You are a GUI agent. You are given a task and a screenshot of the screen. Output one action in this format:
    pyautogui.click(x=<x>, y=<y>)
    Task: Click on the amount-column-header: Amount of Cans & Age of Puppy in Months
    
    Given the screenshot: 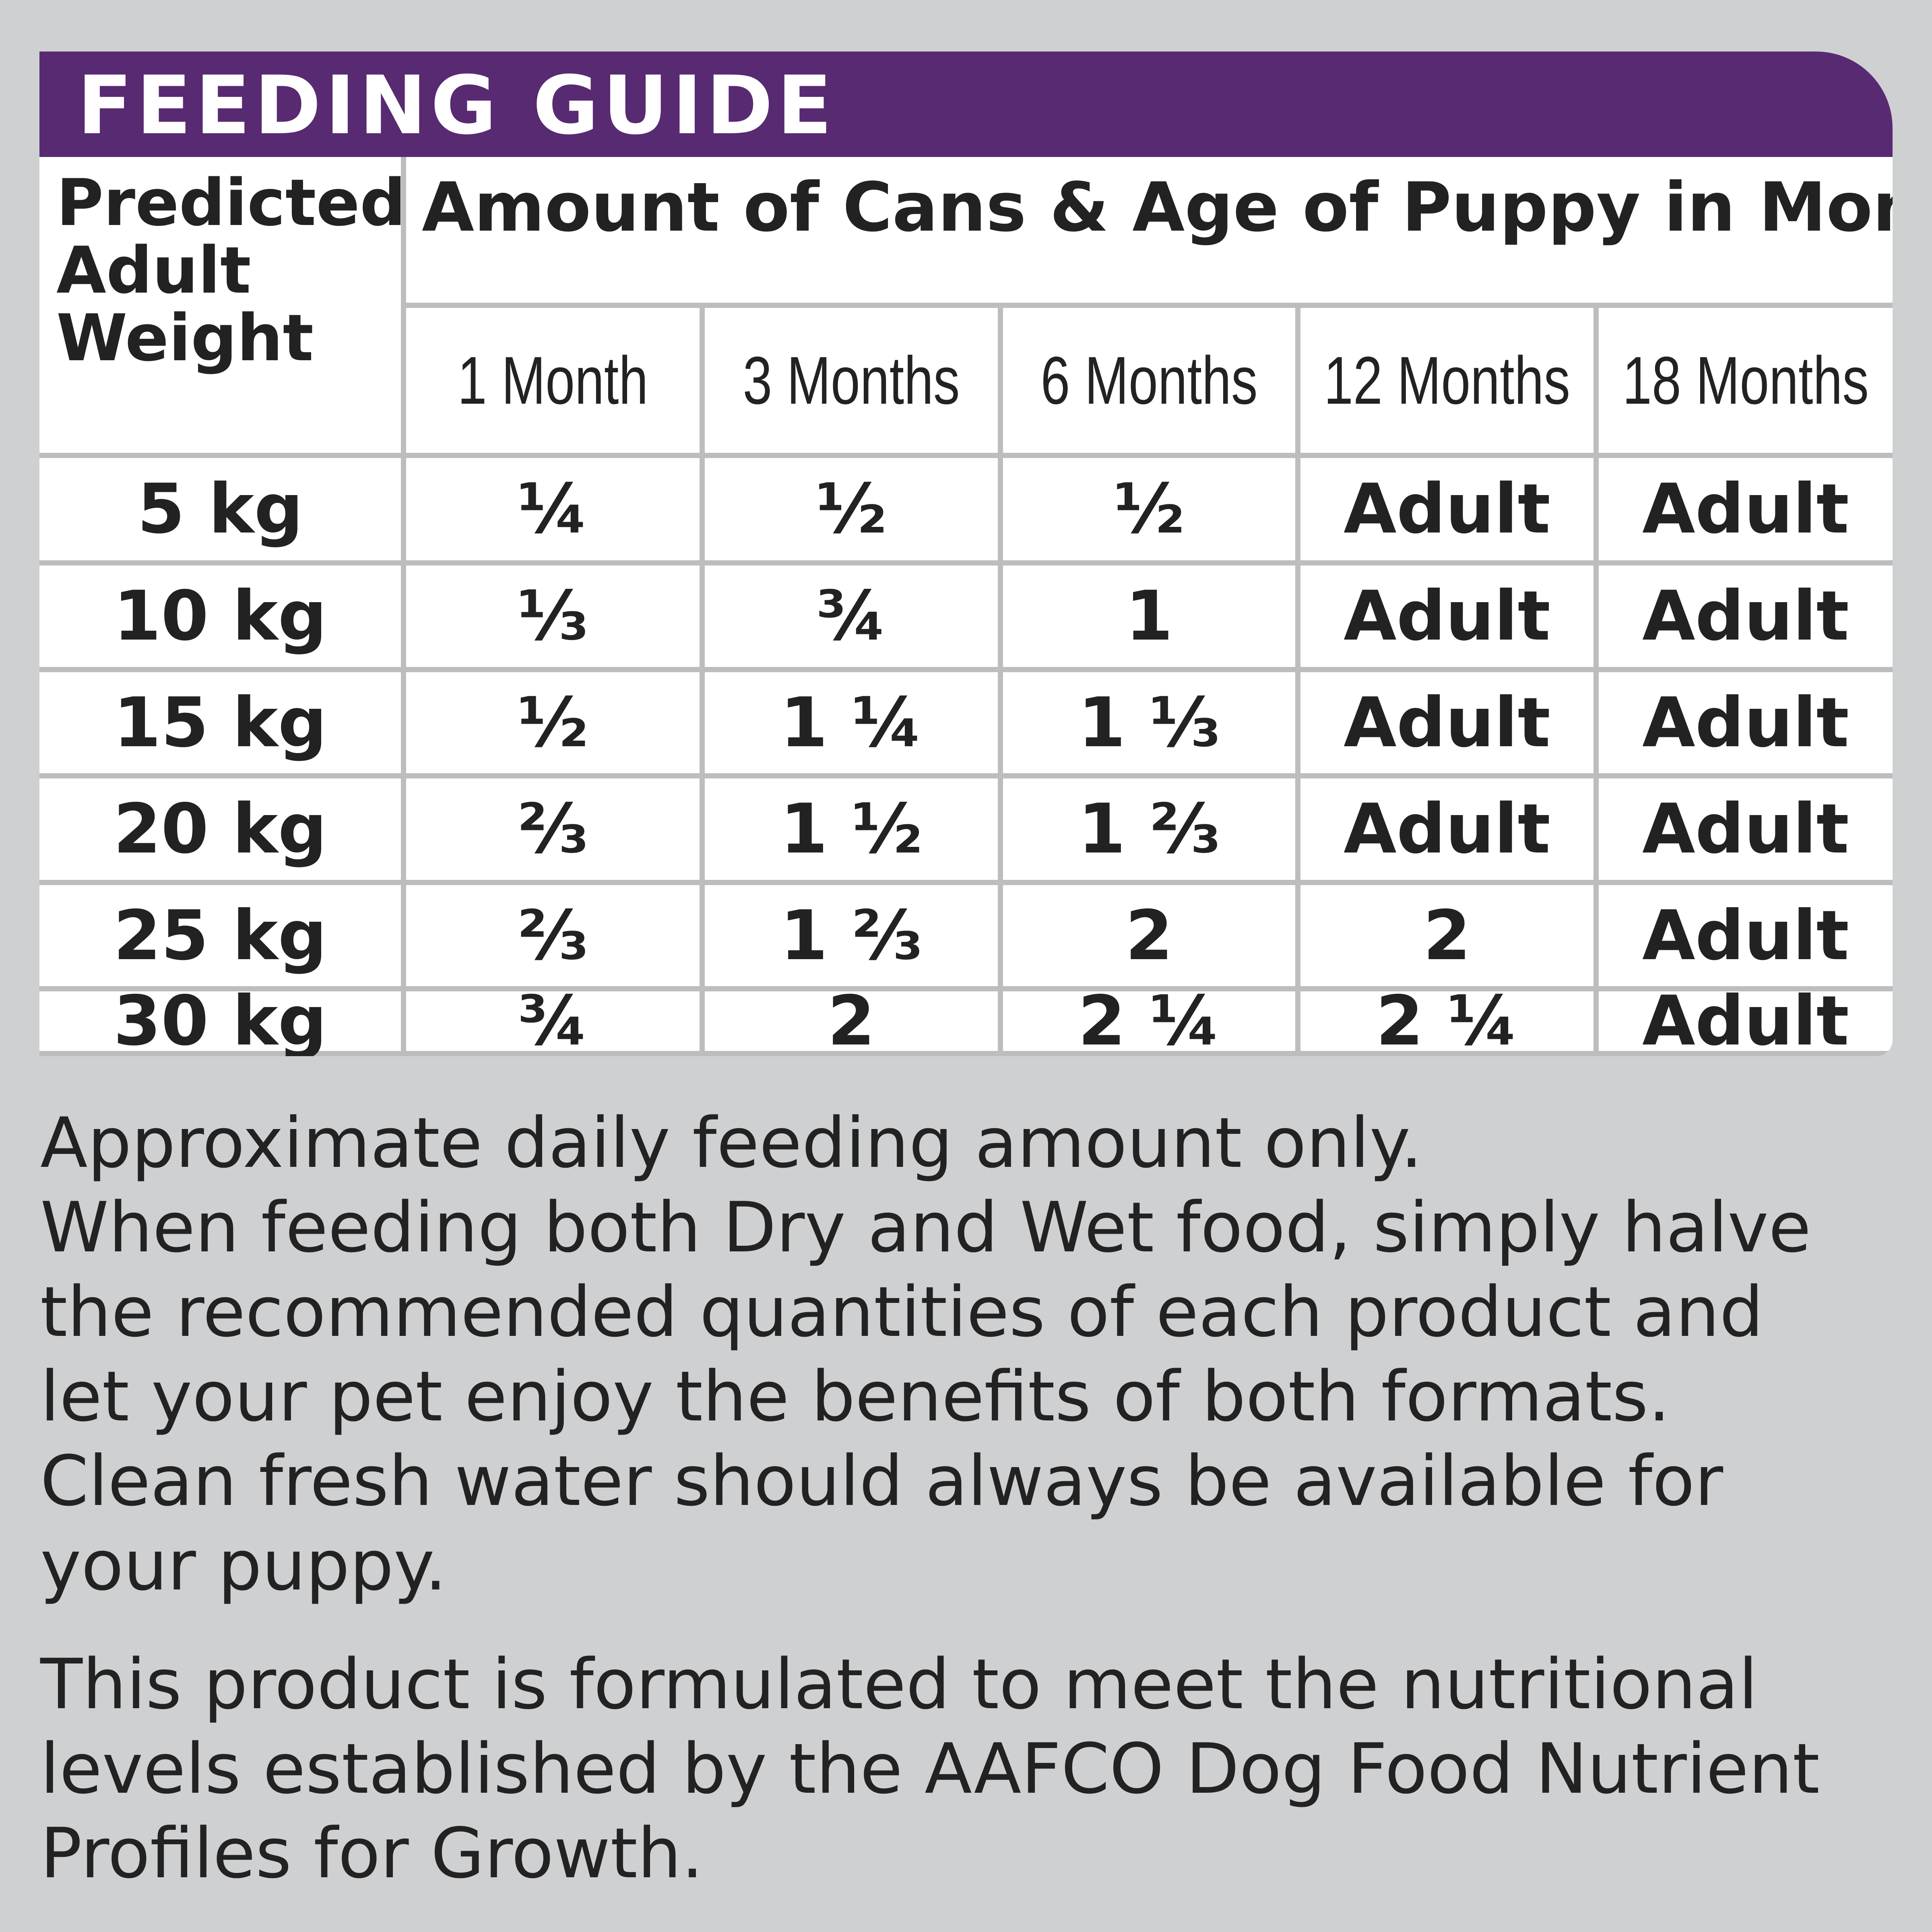 What is the action you would take?
    pyautogui.click(x=1157, y=207)
    